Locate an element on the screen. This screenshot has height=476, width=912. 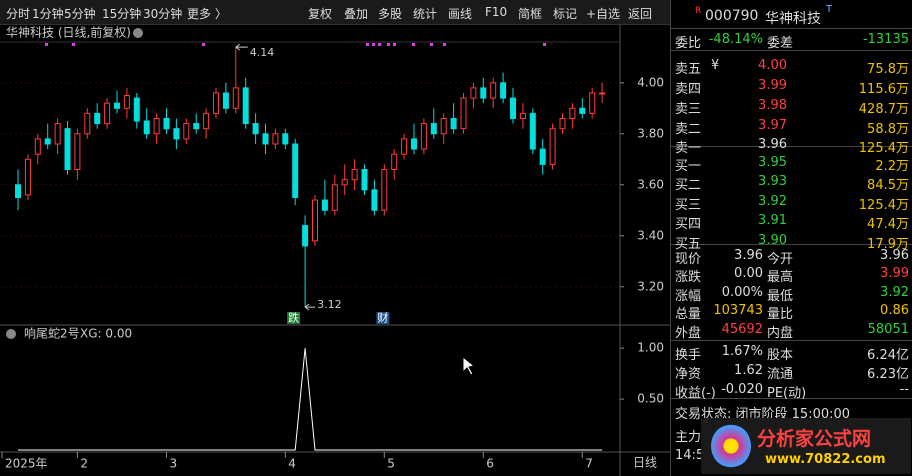
chart-title: 华神科技 (日线,前复权) is located at coordinates (68, 32).